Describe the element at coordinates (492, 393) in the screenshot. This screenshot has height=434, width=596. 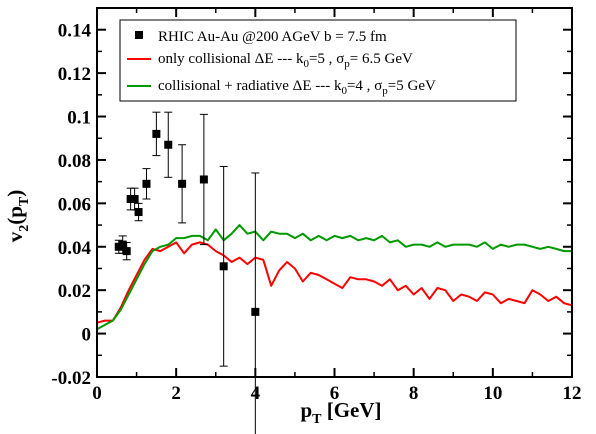
I see `x-tick-label: 10` at that location.